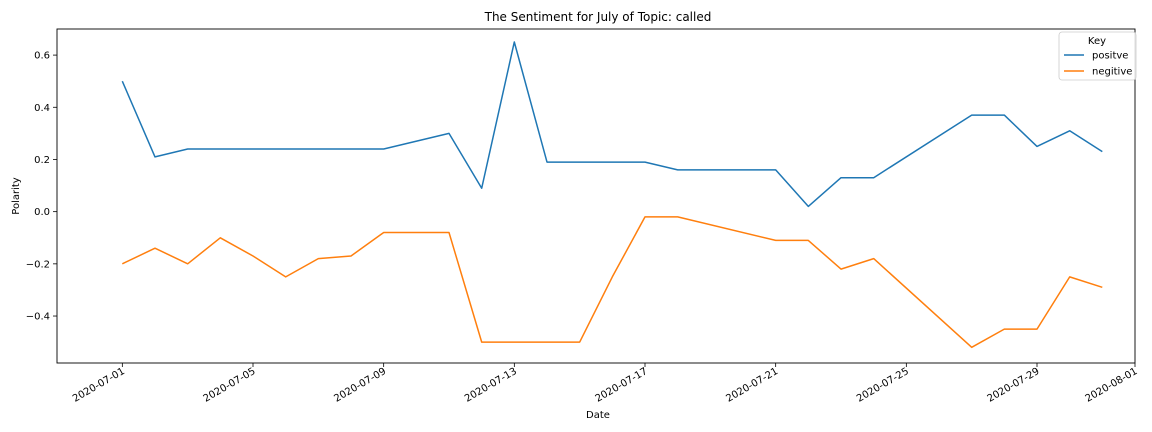 This screenshot has height=432, width=1152. What do you see at coordinates (38, 264) in the screenshot?
I see `y-tick-label: −0.2` at bounding box center [38, 264].